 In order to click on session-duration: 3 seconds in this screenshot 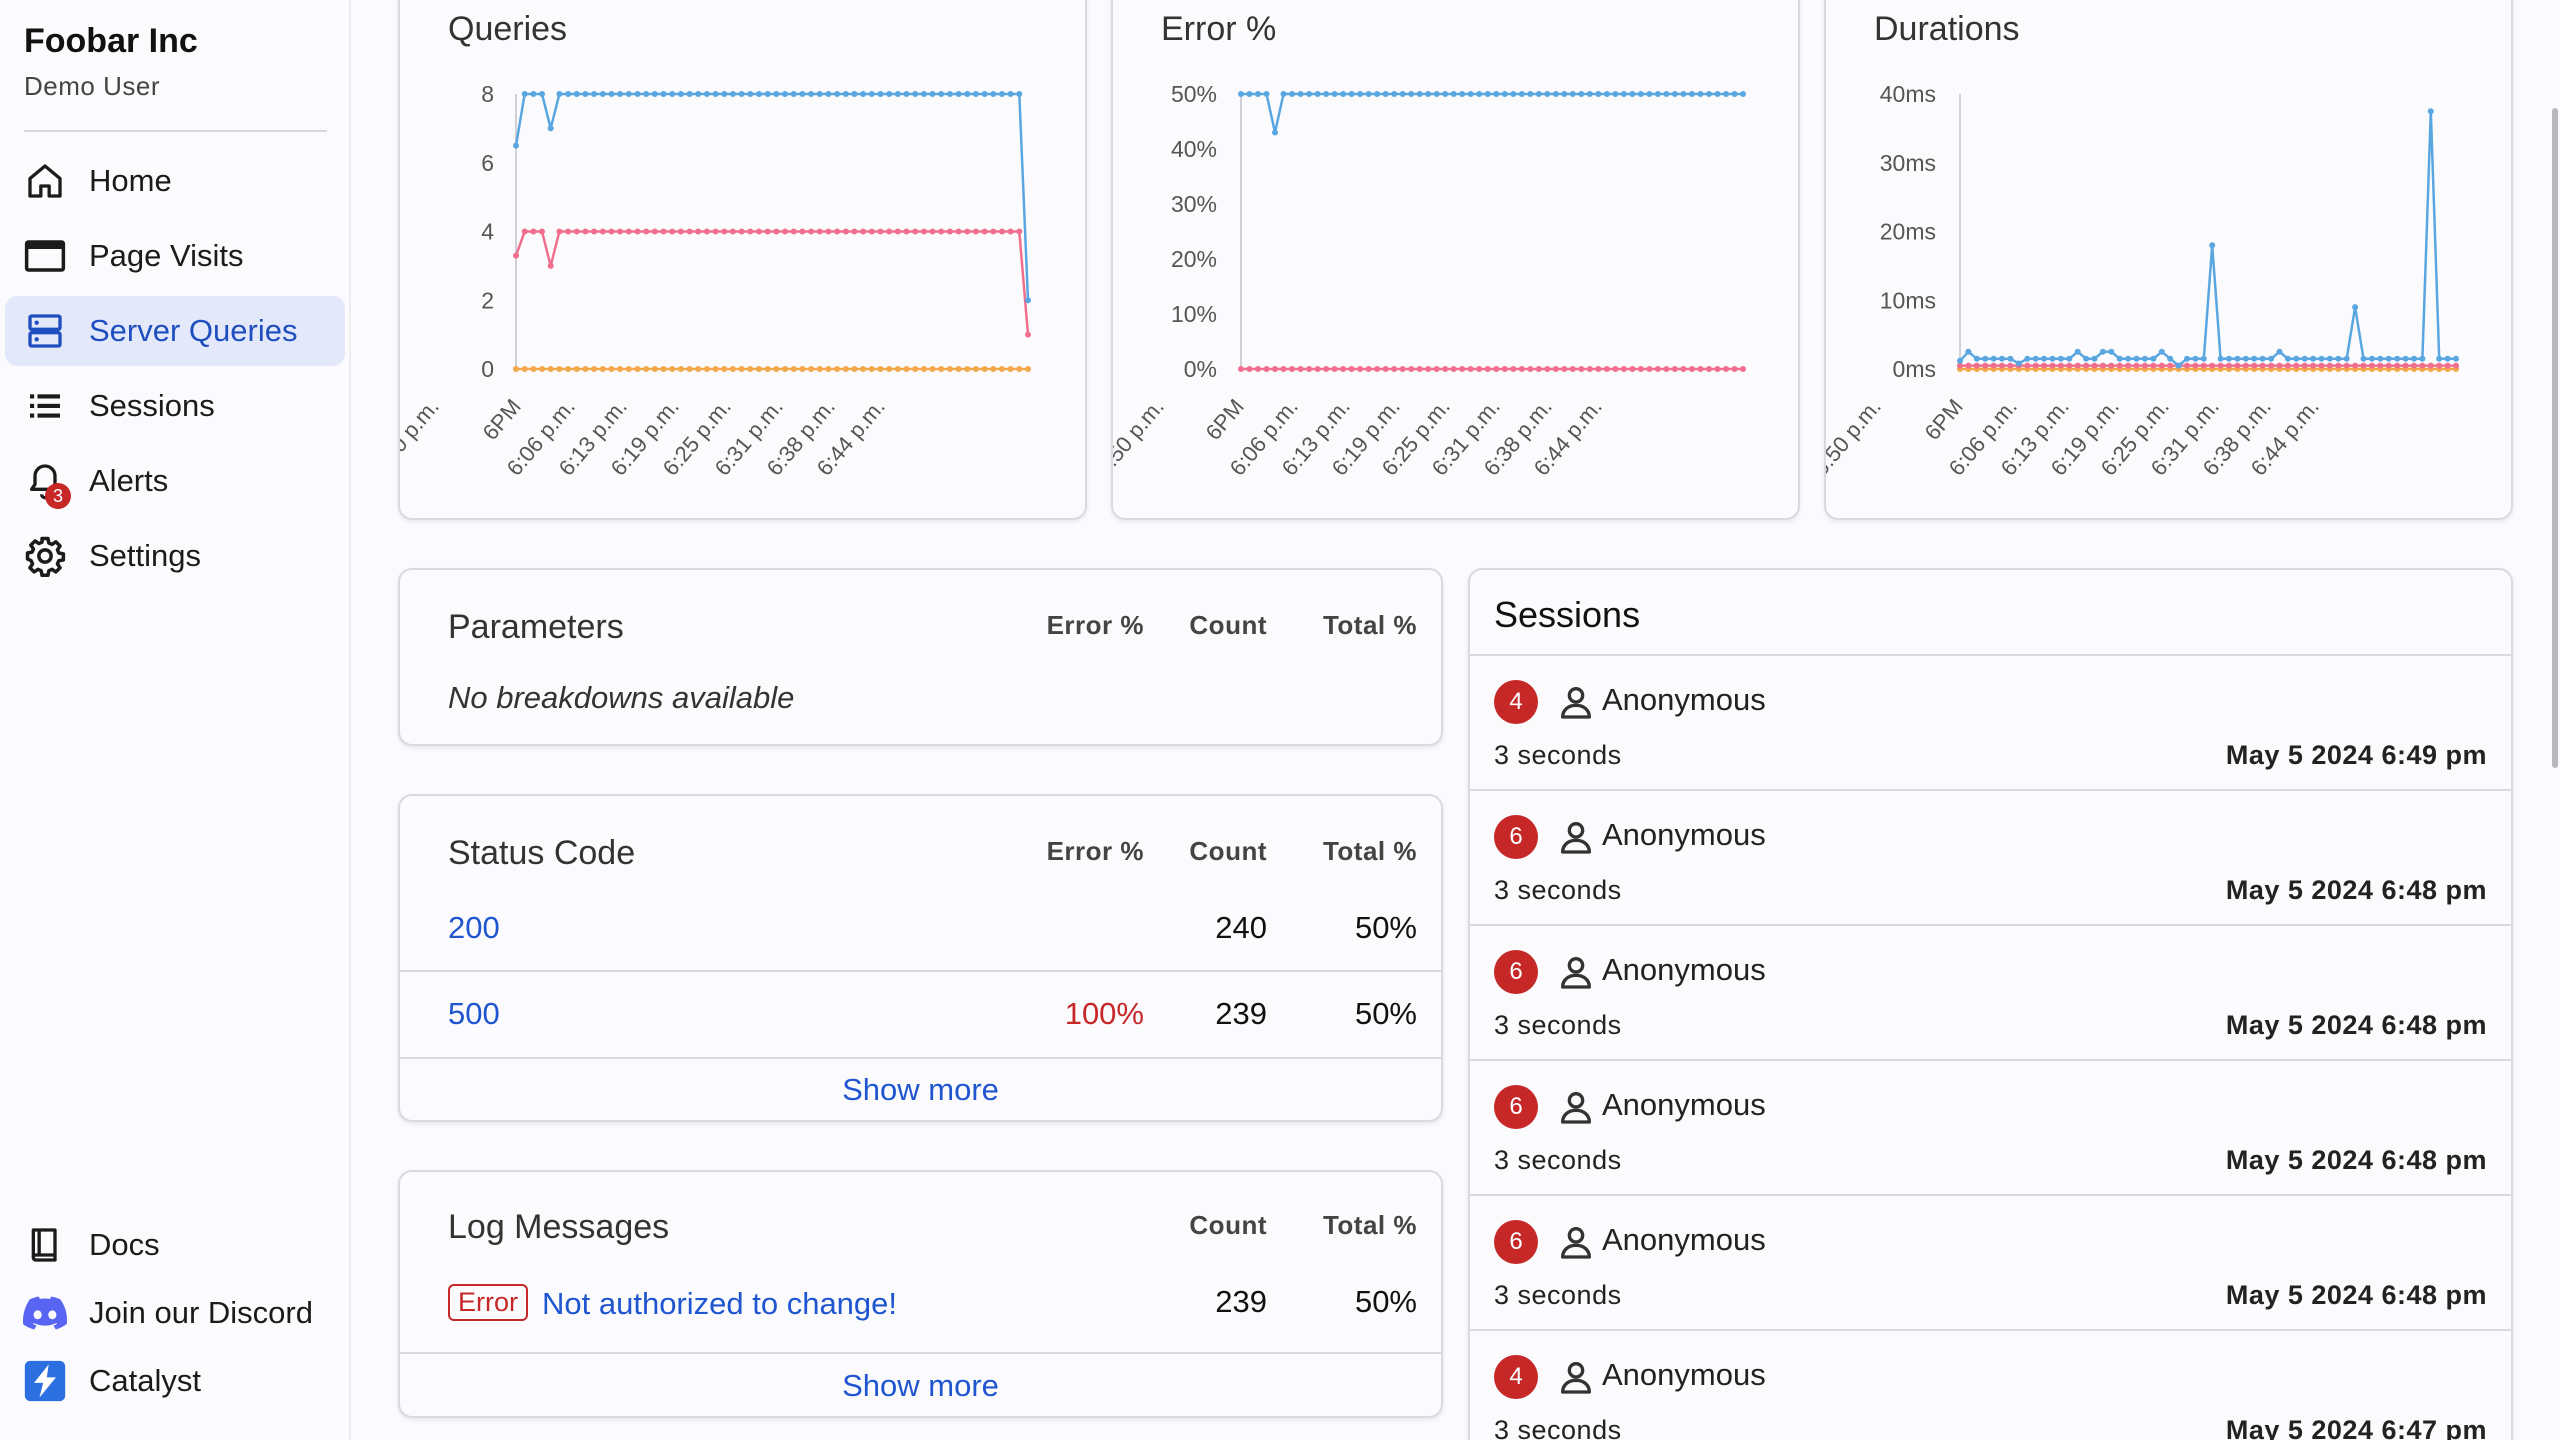, I will do `click(1558, 755)`.